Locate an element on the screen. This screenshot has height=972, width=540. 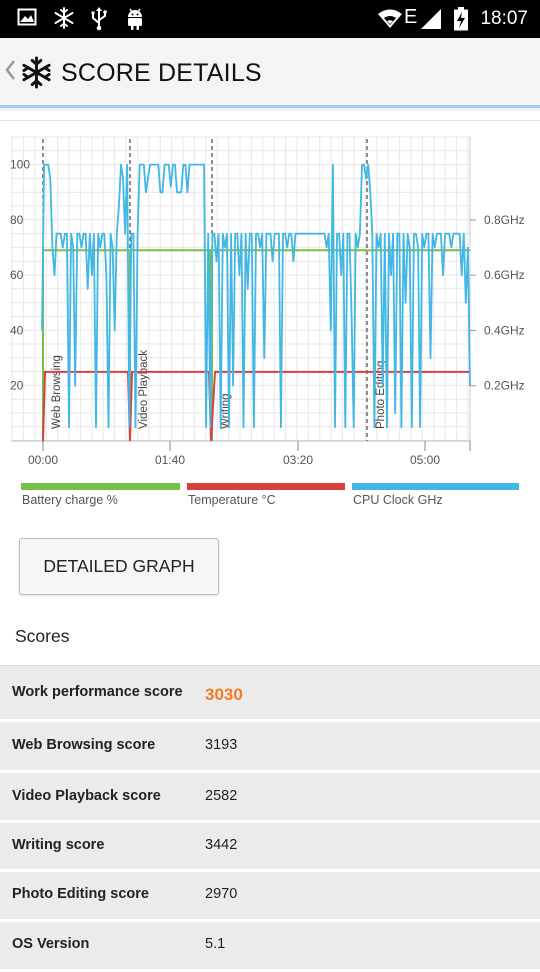
chart-y-axis-left: 100 80 60 40 20 is located at coordinates (20, 275).